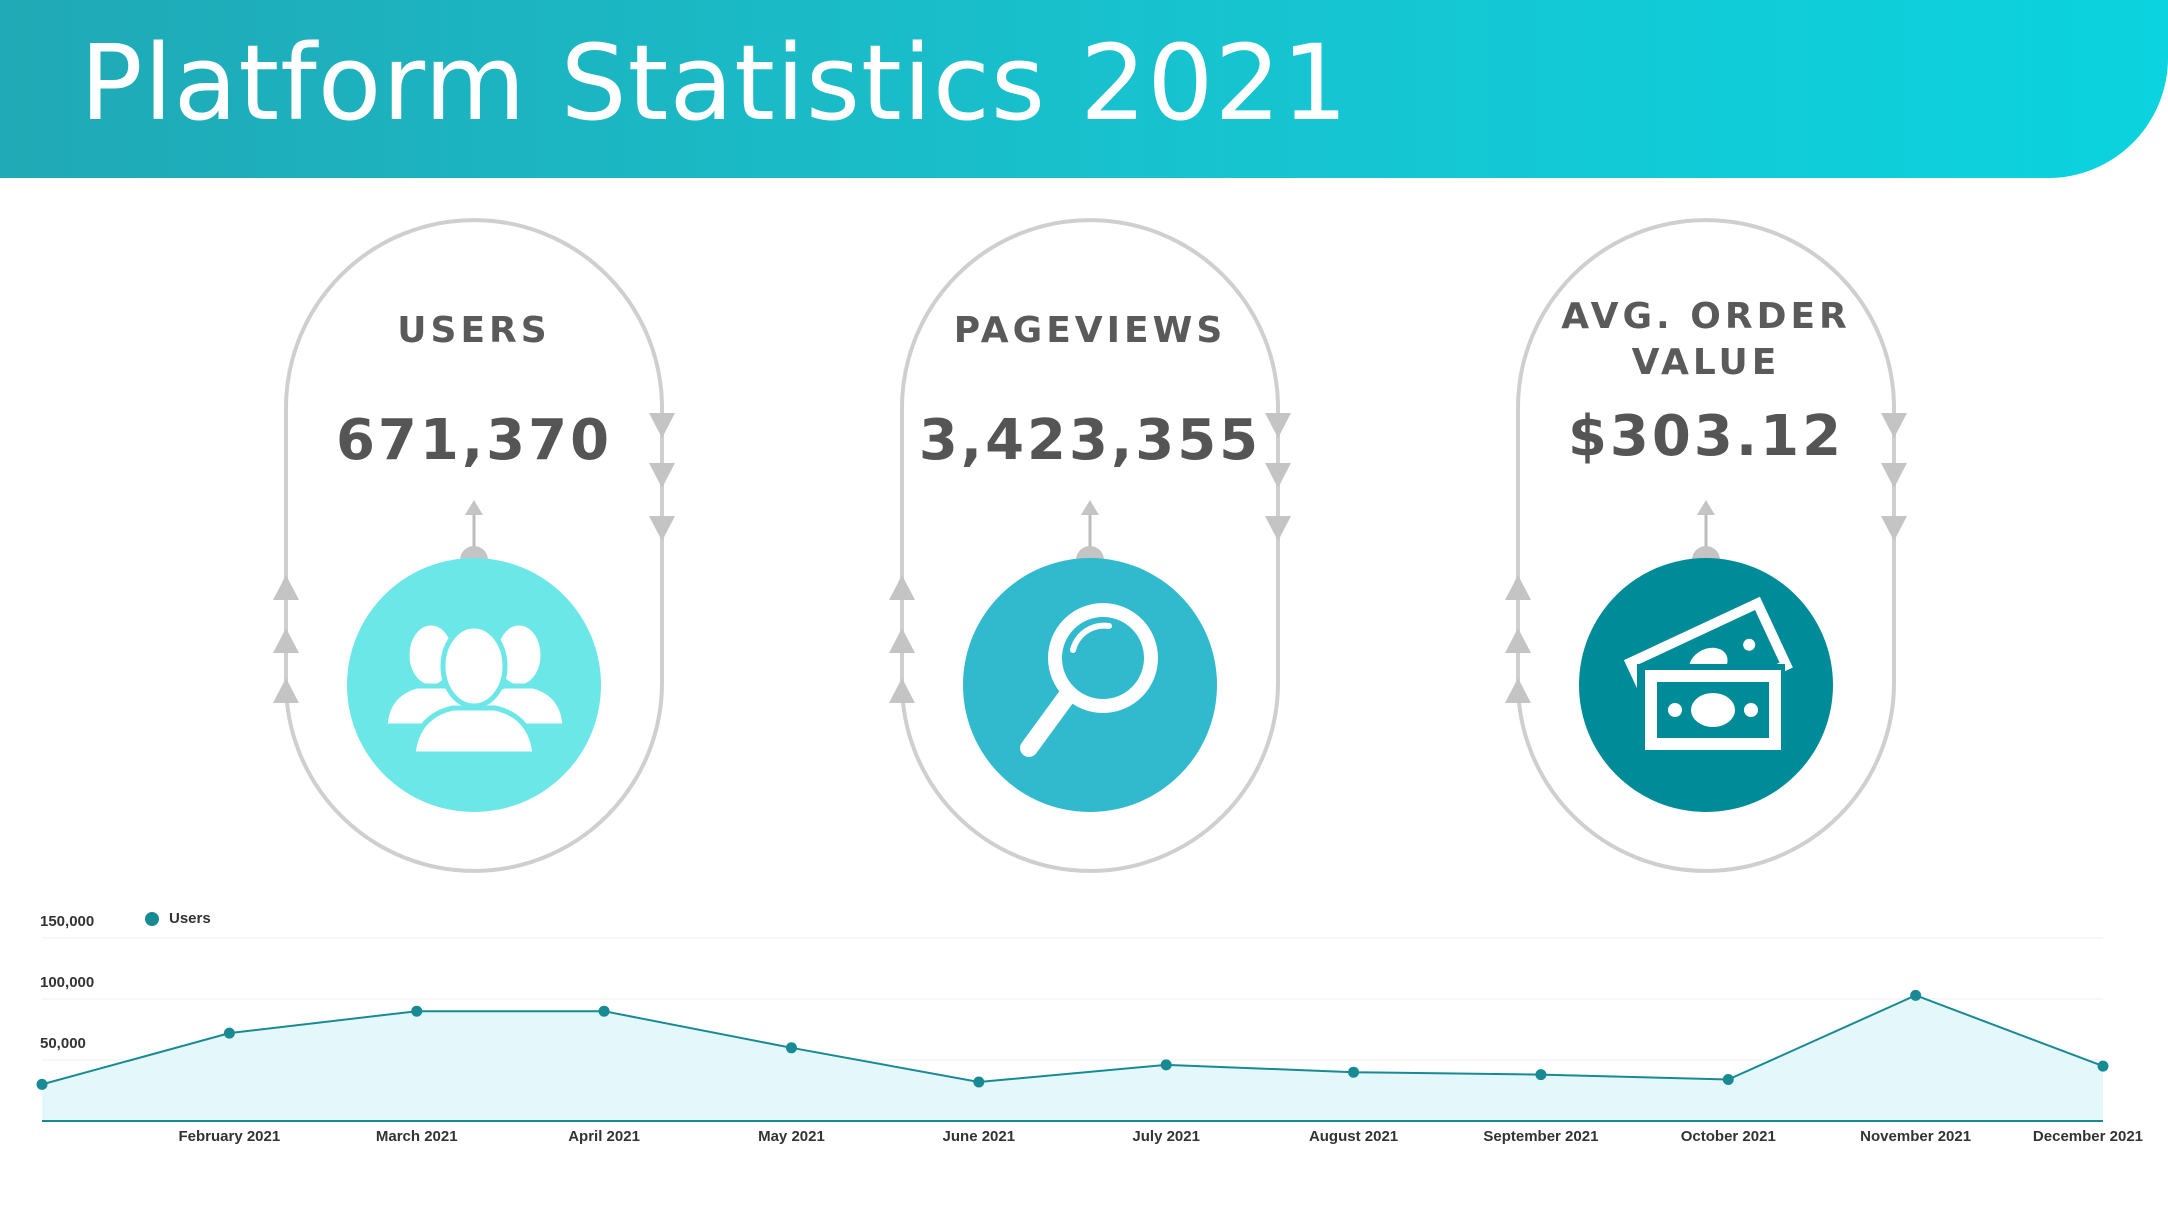 The height and width of the screenshot is (1212, 2168). Describe the element at coordinates (475, 688) in the screenshot. I see `users-icon` at that location.